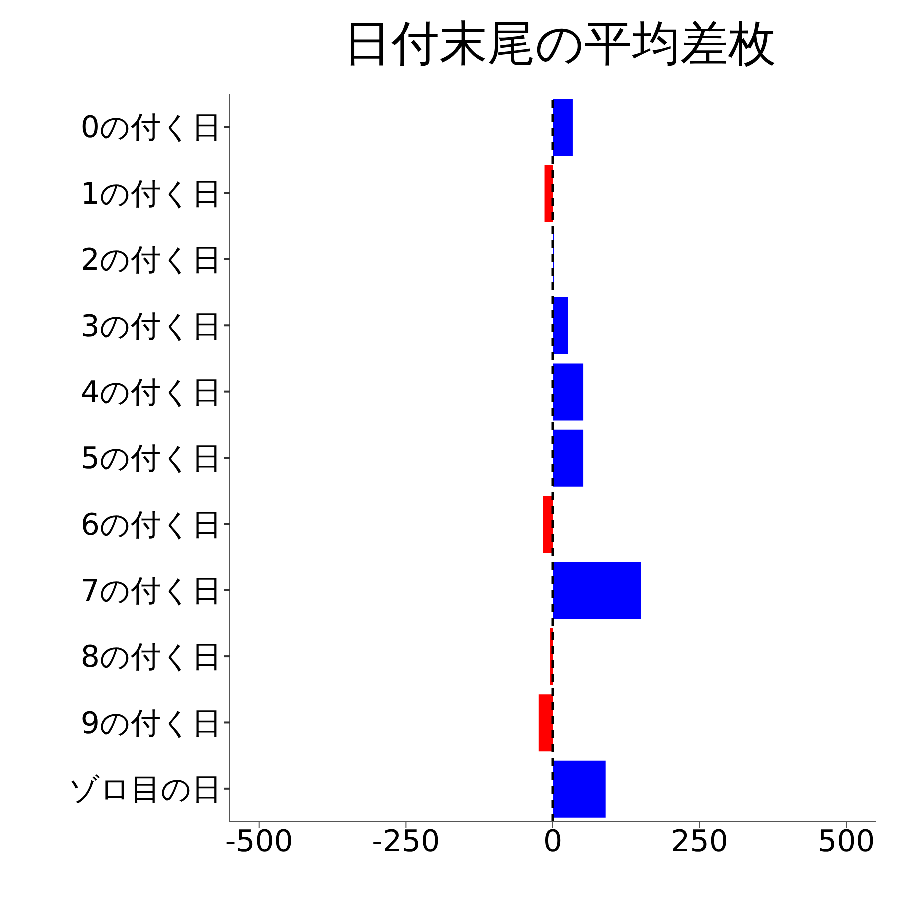 Image resolution: width=900 pixels, height=900 pixels. Describe the element at coordinates (151, 658) in the screenshot. I see `y-tick-label: 8の付く日` at that location.